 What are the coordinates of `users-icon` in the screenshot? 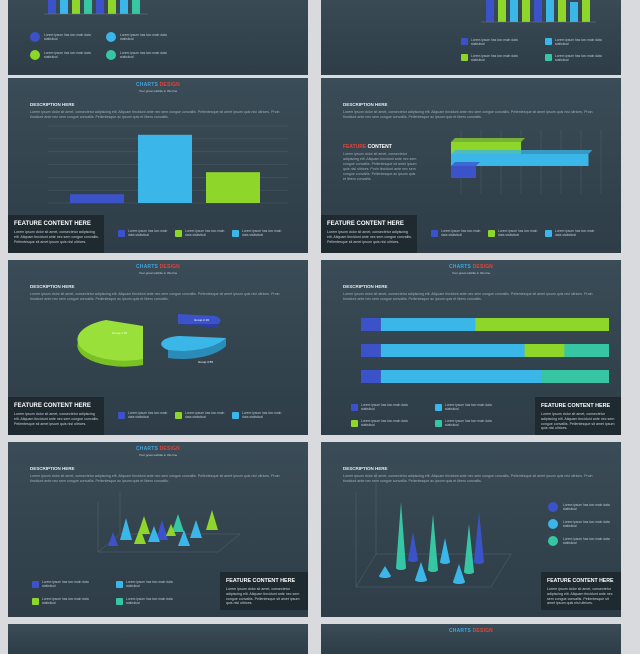 It's located at (553, 507).